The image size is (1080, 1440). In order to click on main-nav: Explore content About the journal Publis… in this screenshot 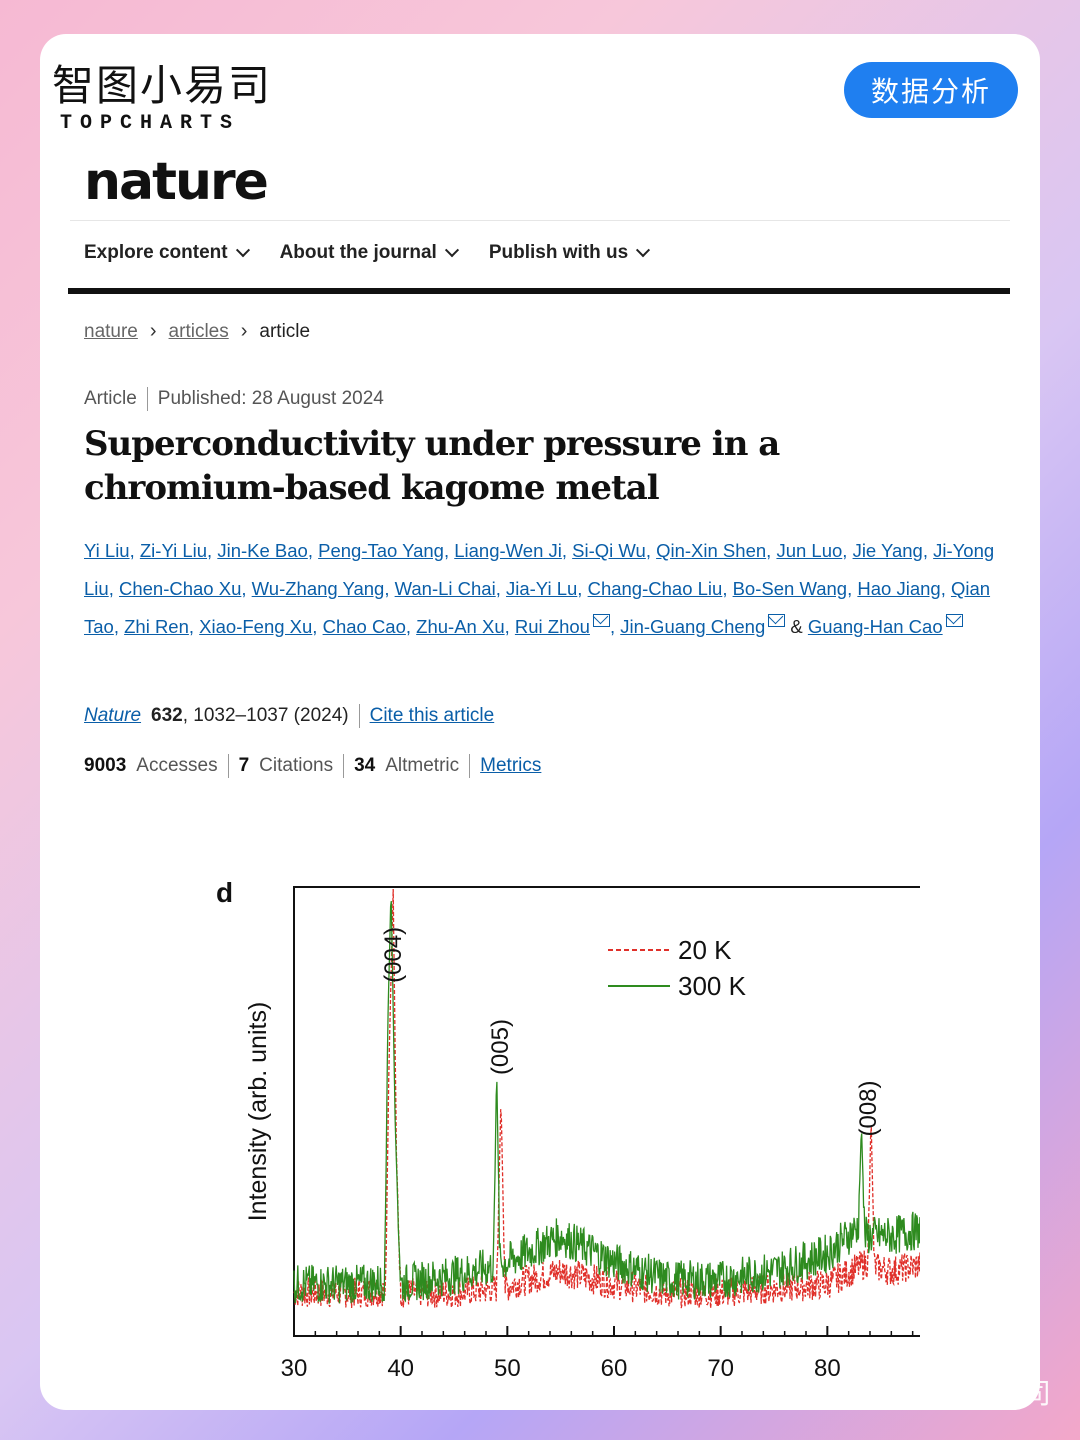, I will do `click(367, 253)`.